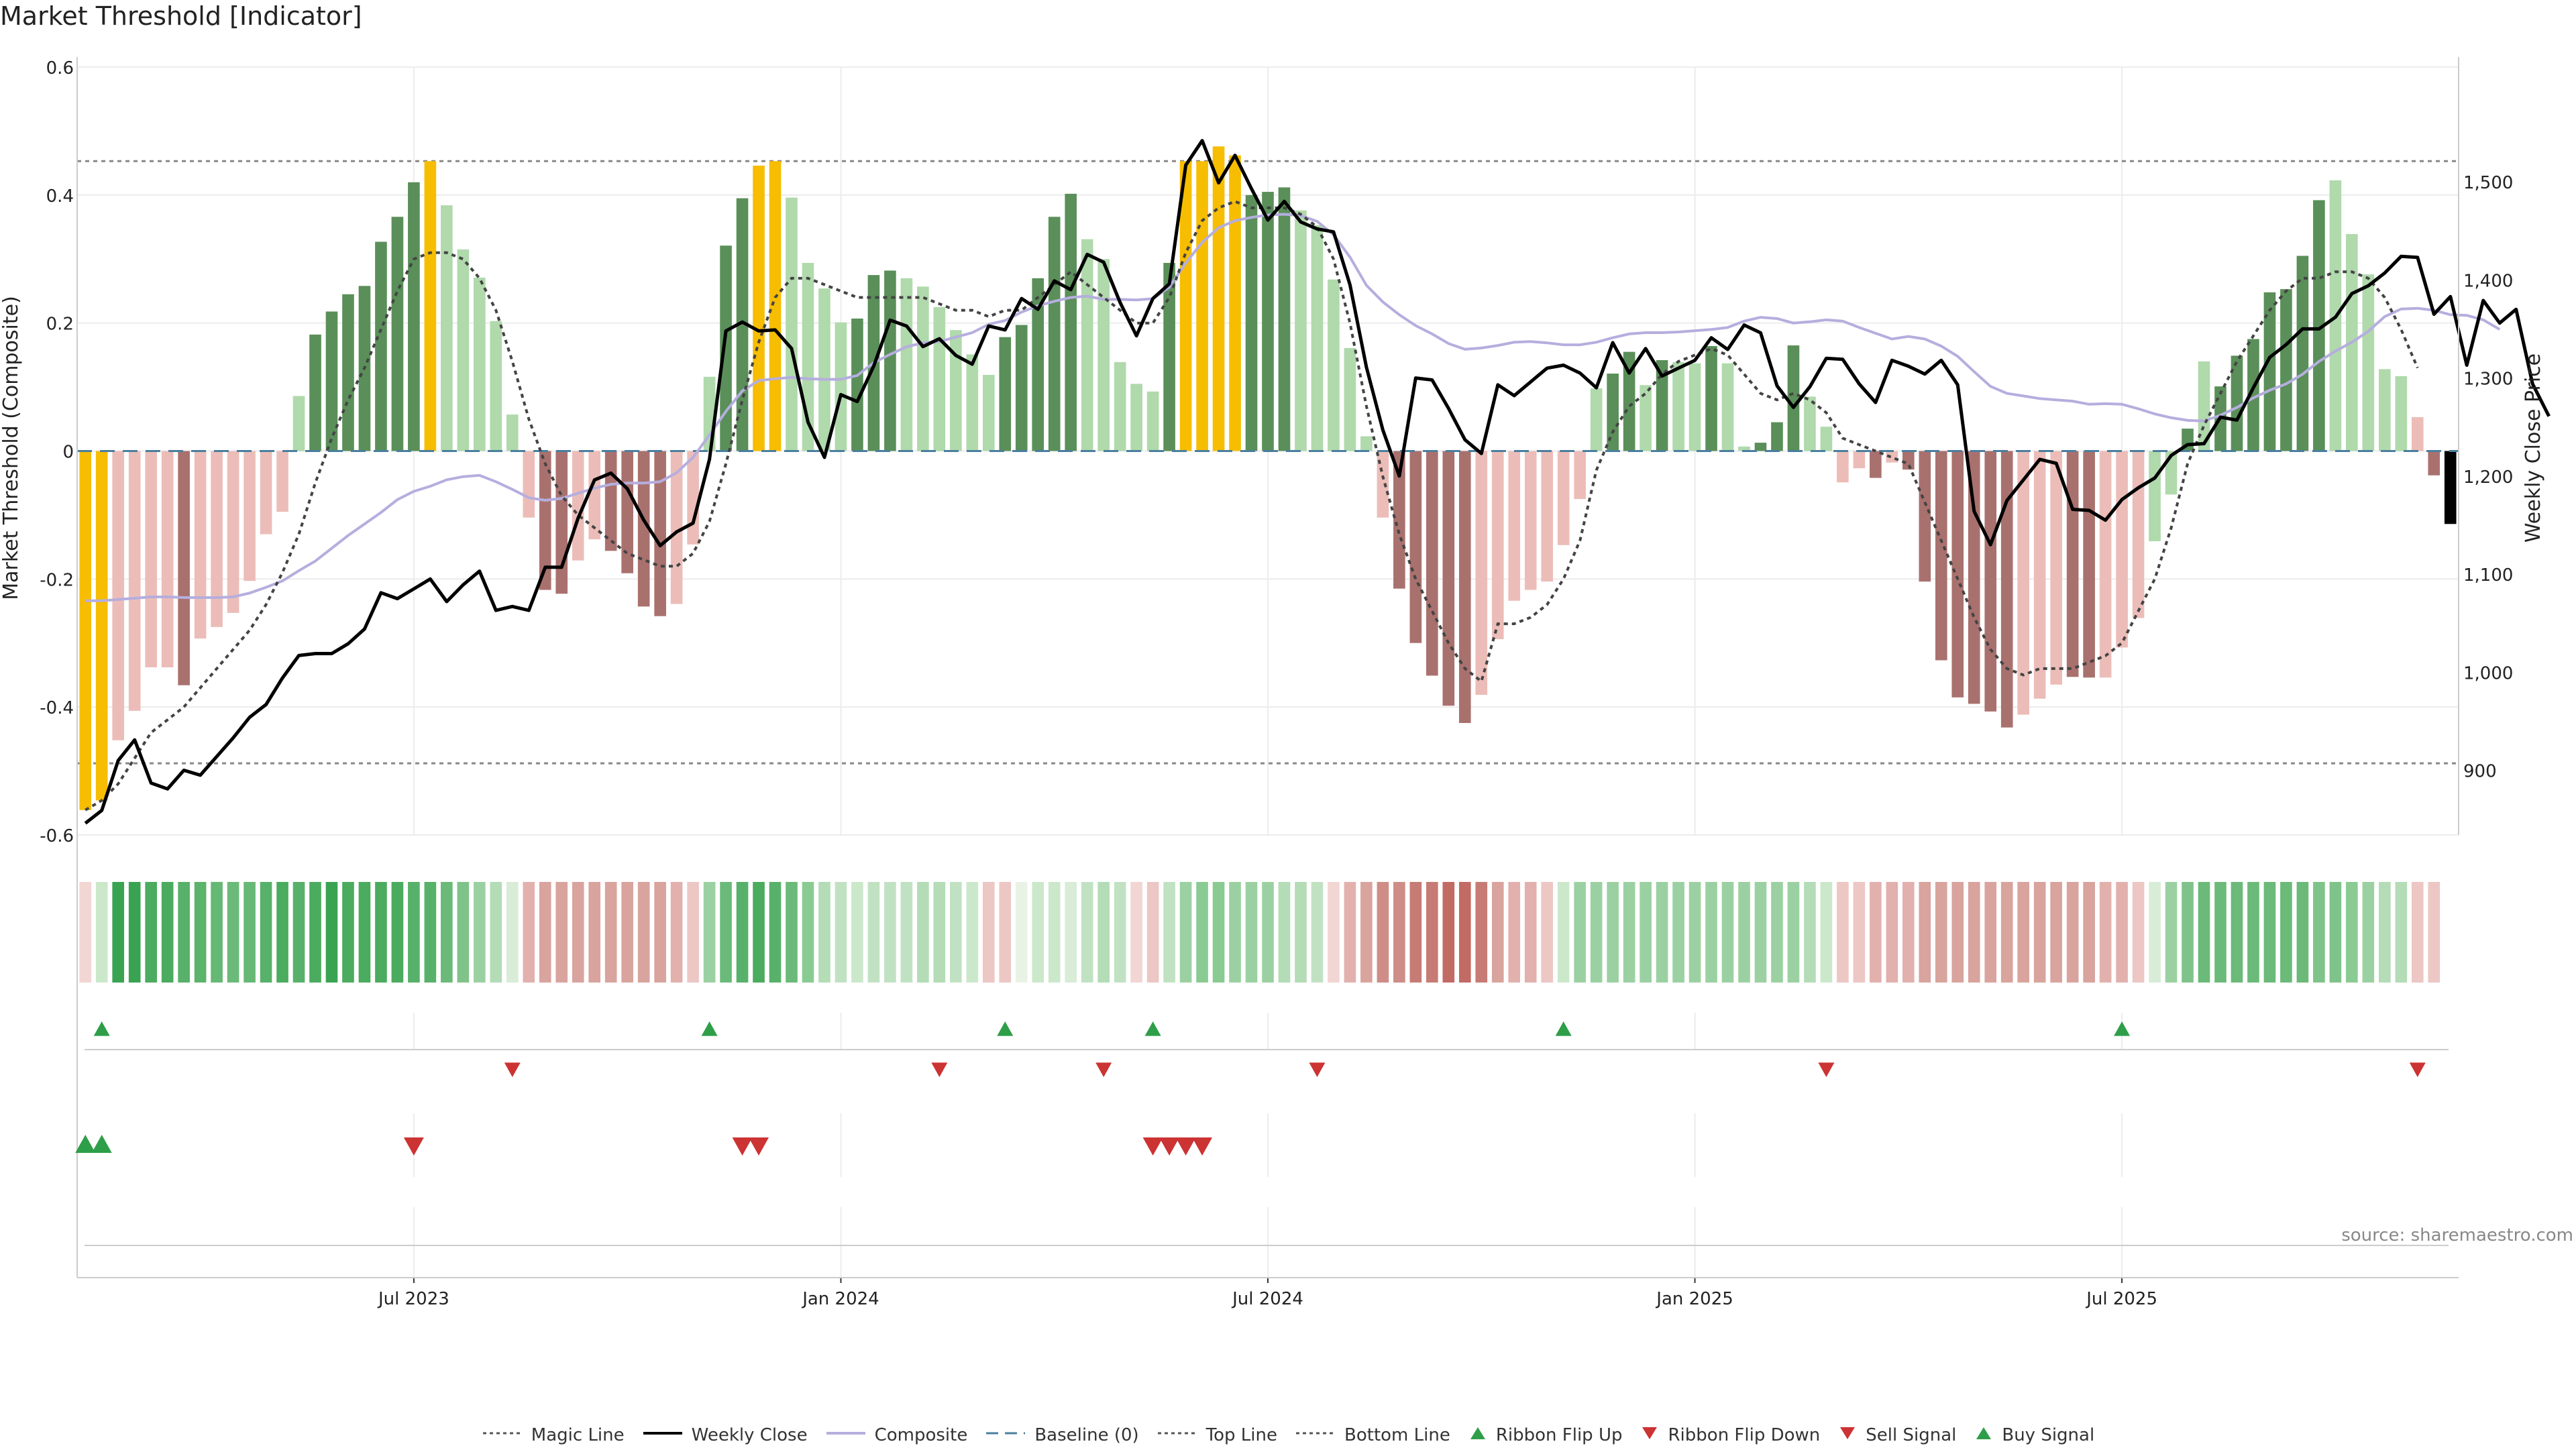 The width and height of the screenshot is (2576, 1452). I want to click on y-tick-label: 0.4, so click(60, 196).